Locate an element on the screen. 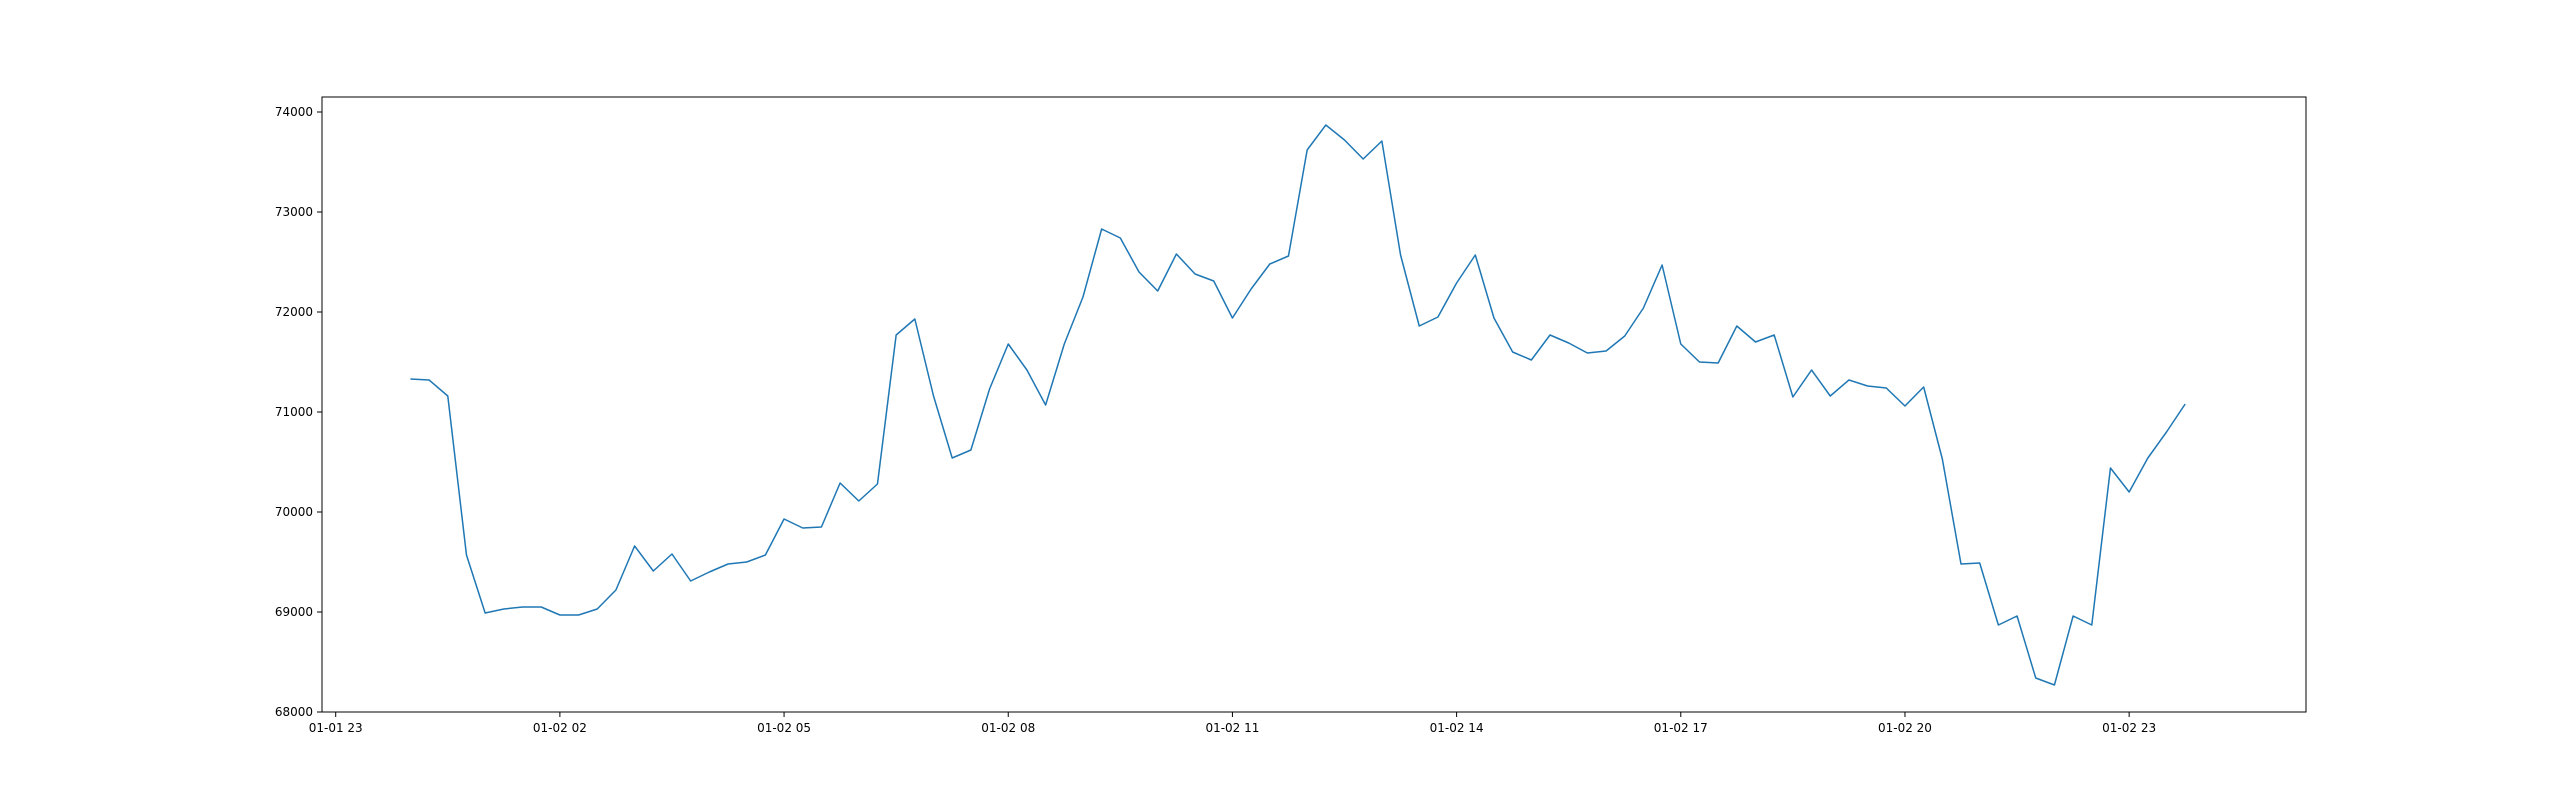 Image resolution: width=2560 pixels, height=800 pixels. x-tick-label: 01-02 17 is located at coordinates (1681, 728).